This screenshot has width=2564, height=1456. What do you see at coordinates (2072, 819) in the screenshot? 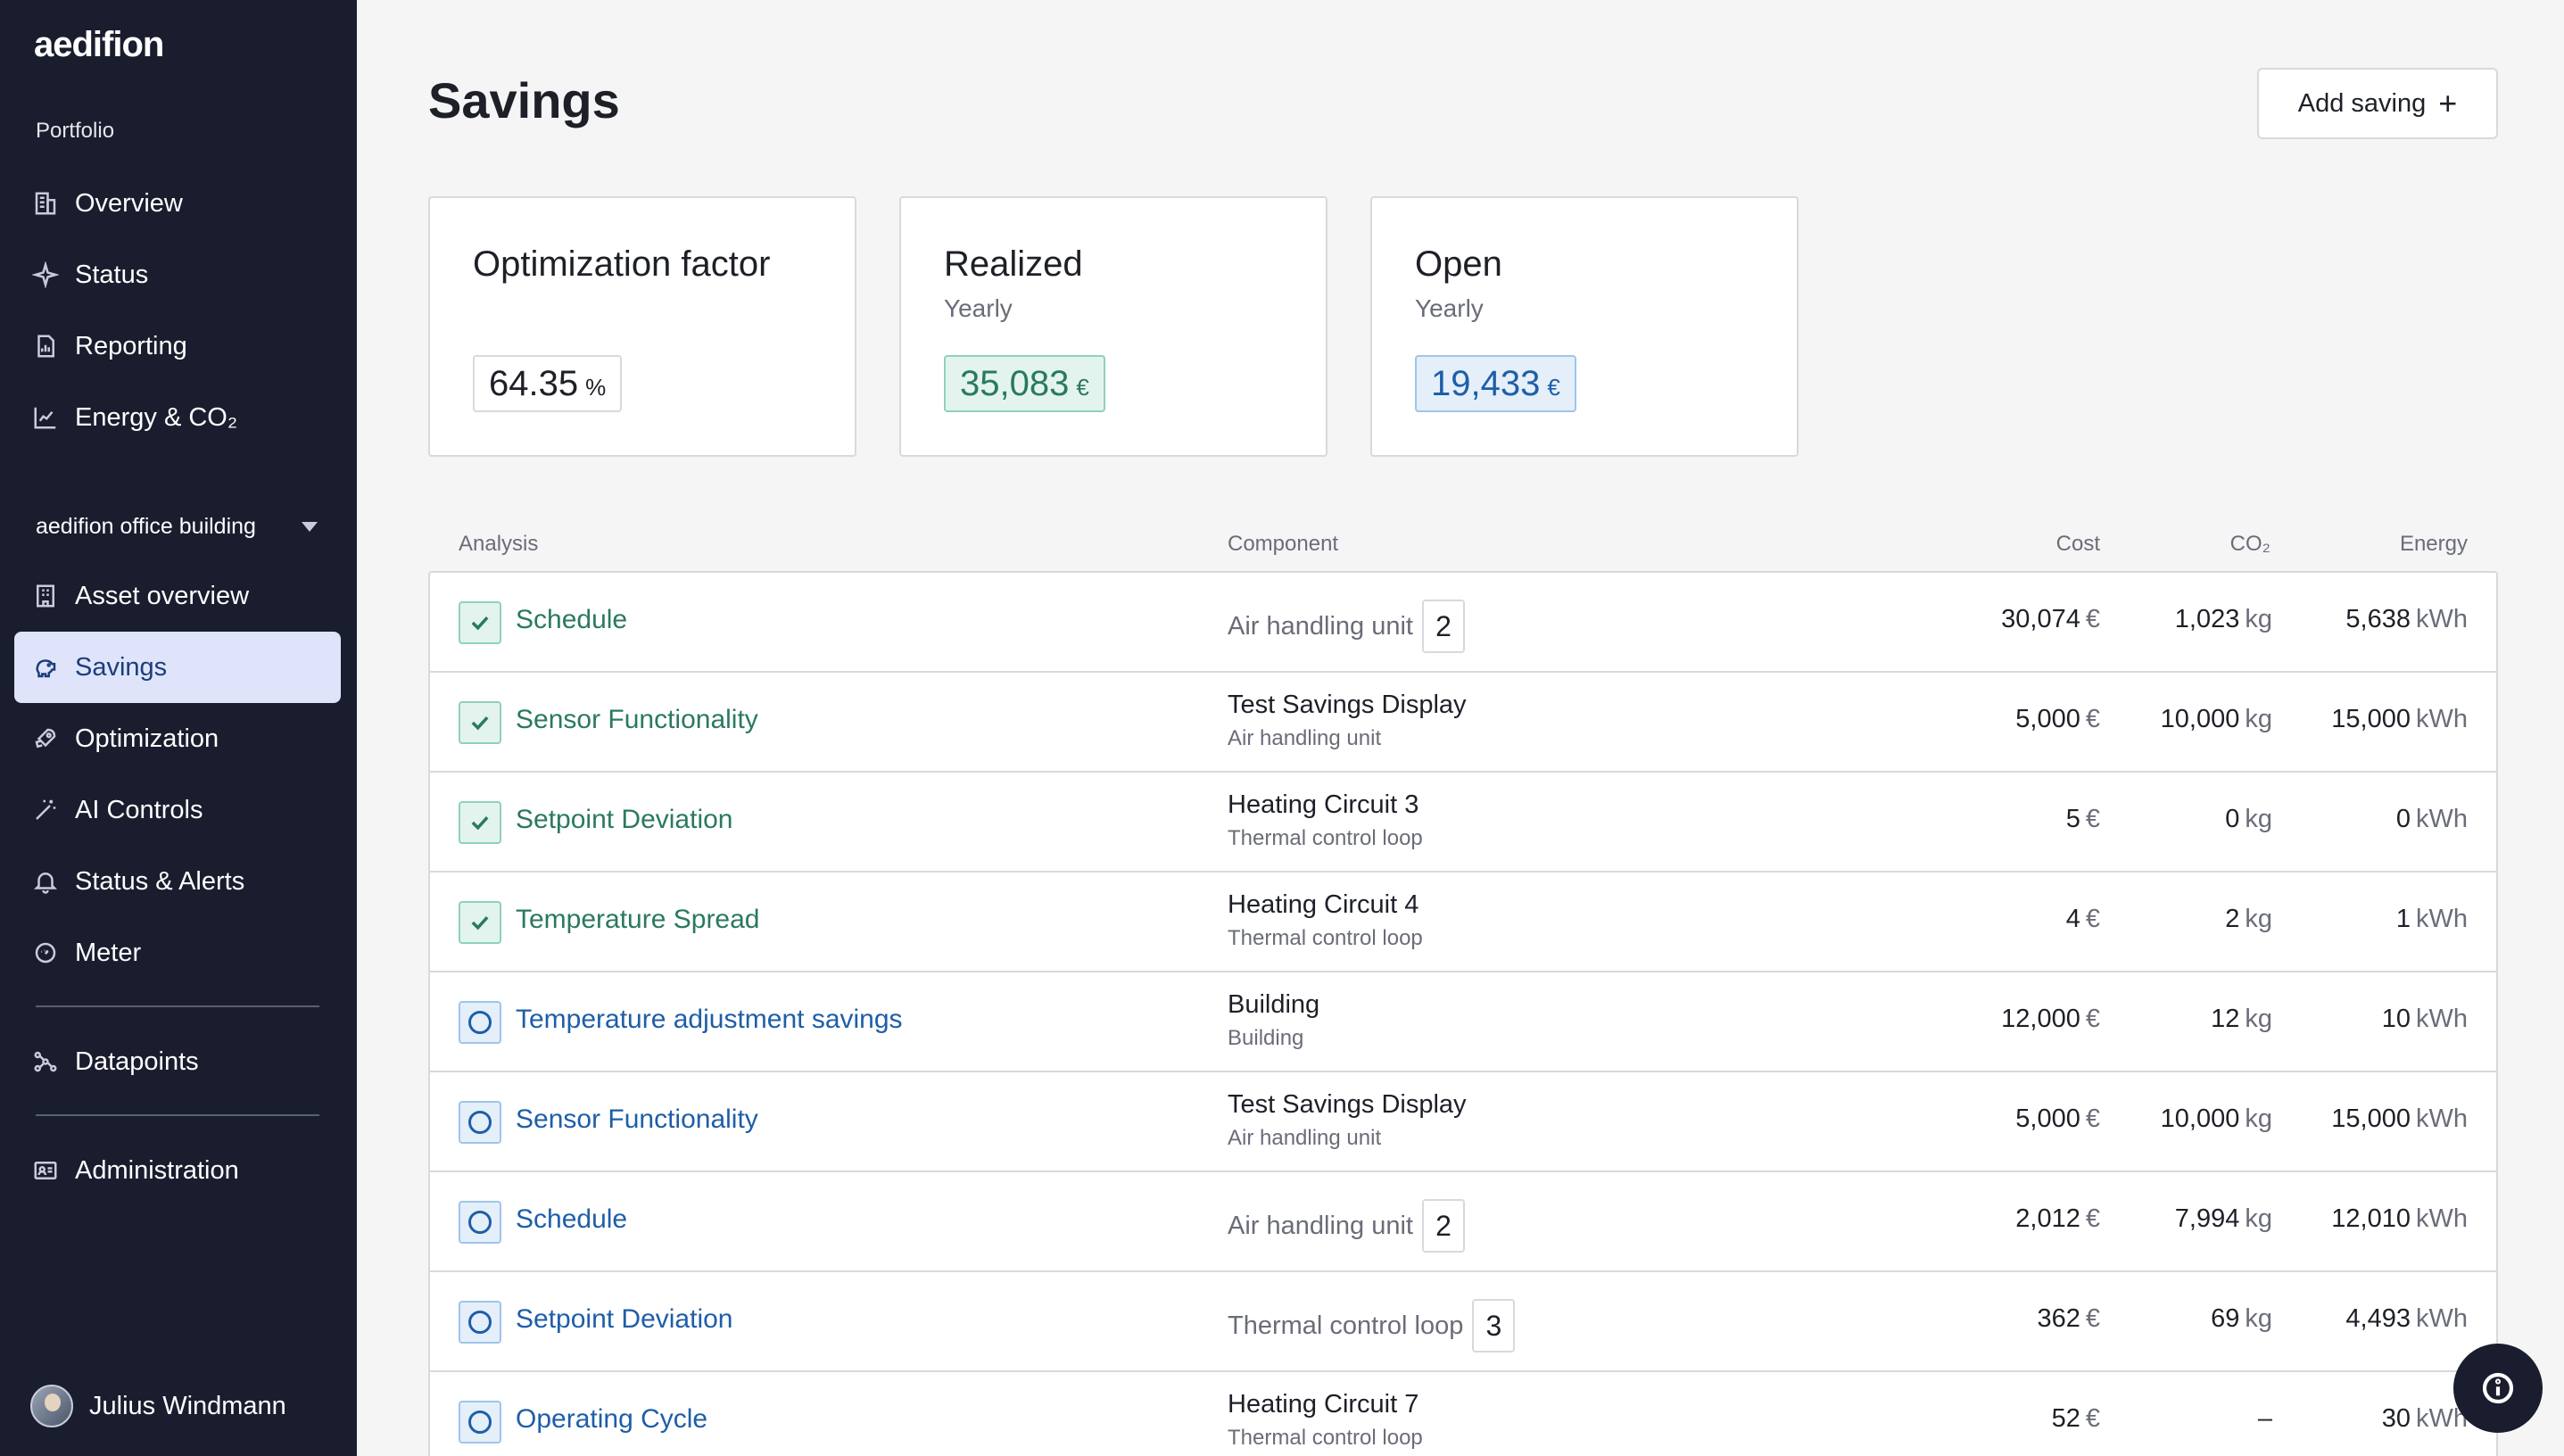
I see `cost-value: 5` at bounding box center [2072, 819].